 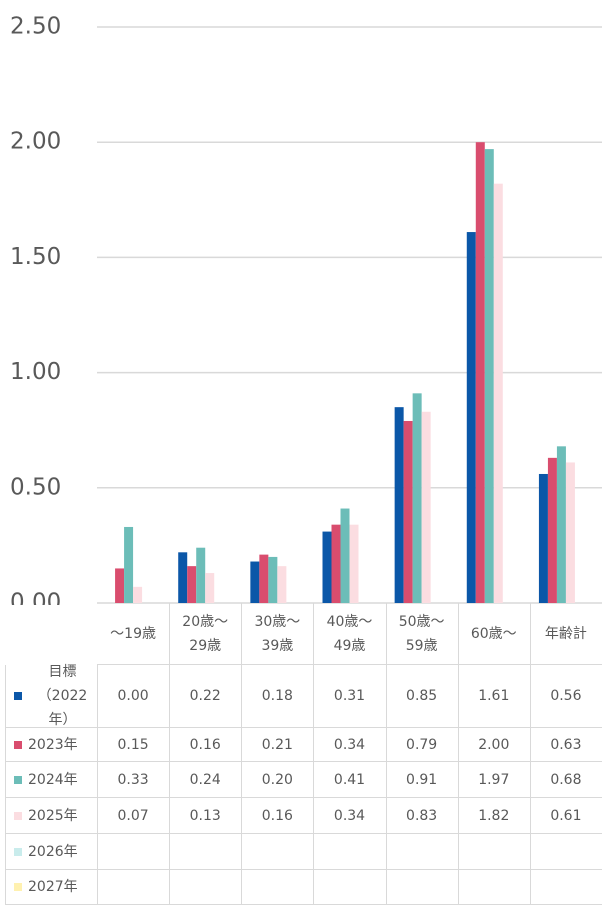 I want to click on y-tick-label: 0.00, so click(x=35, y=598).